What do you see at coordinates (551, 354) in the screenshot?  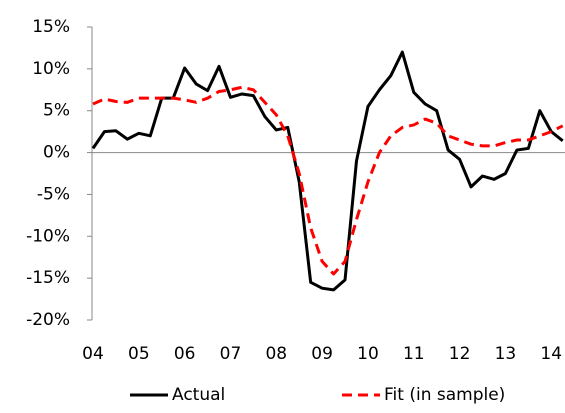 I see `x-tick-label: 14` at bounding box center [551, 354].